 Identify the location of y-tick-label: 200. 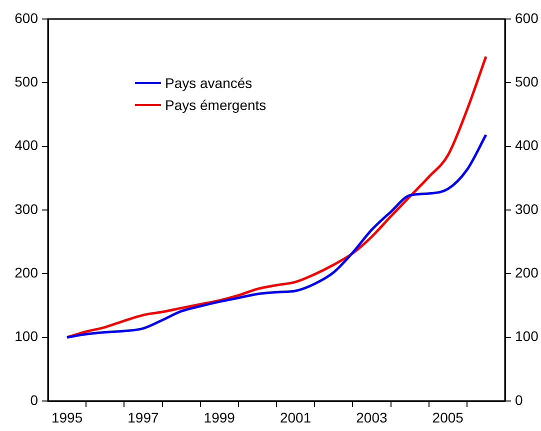
(26, 272).